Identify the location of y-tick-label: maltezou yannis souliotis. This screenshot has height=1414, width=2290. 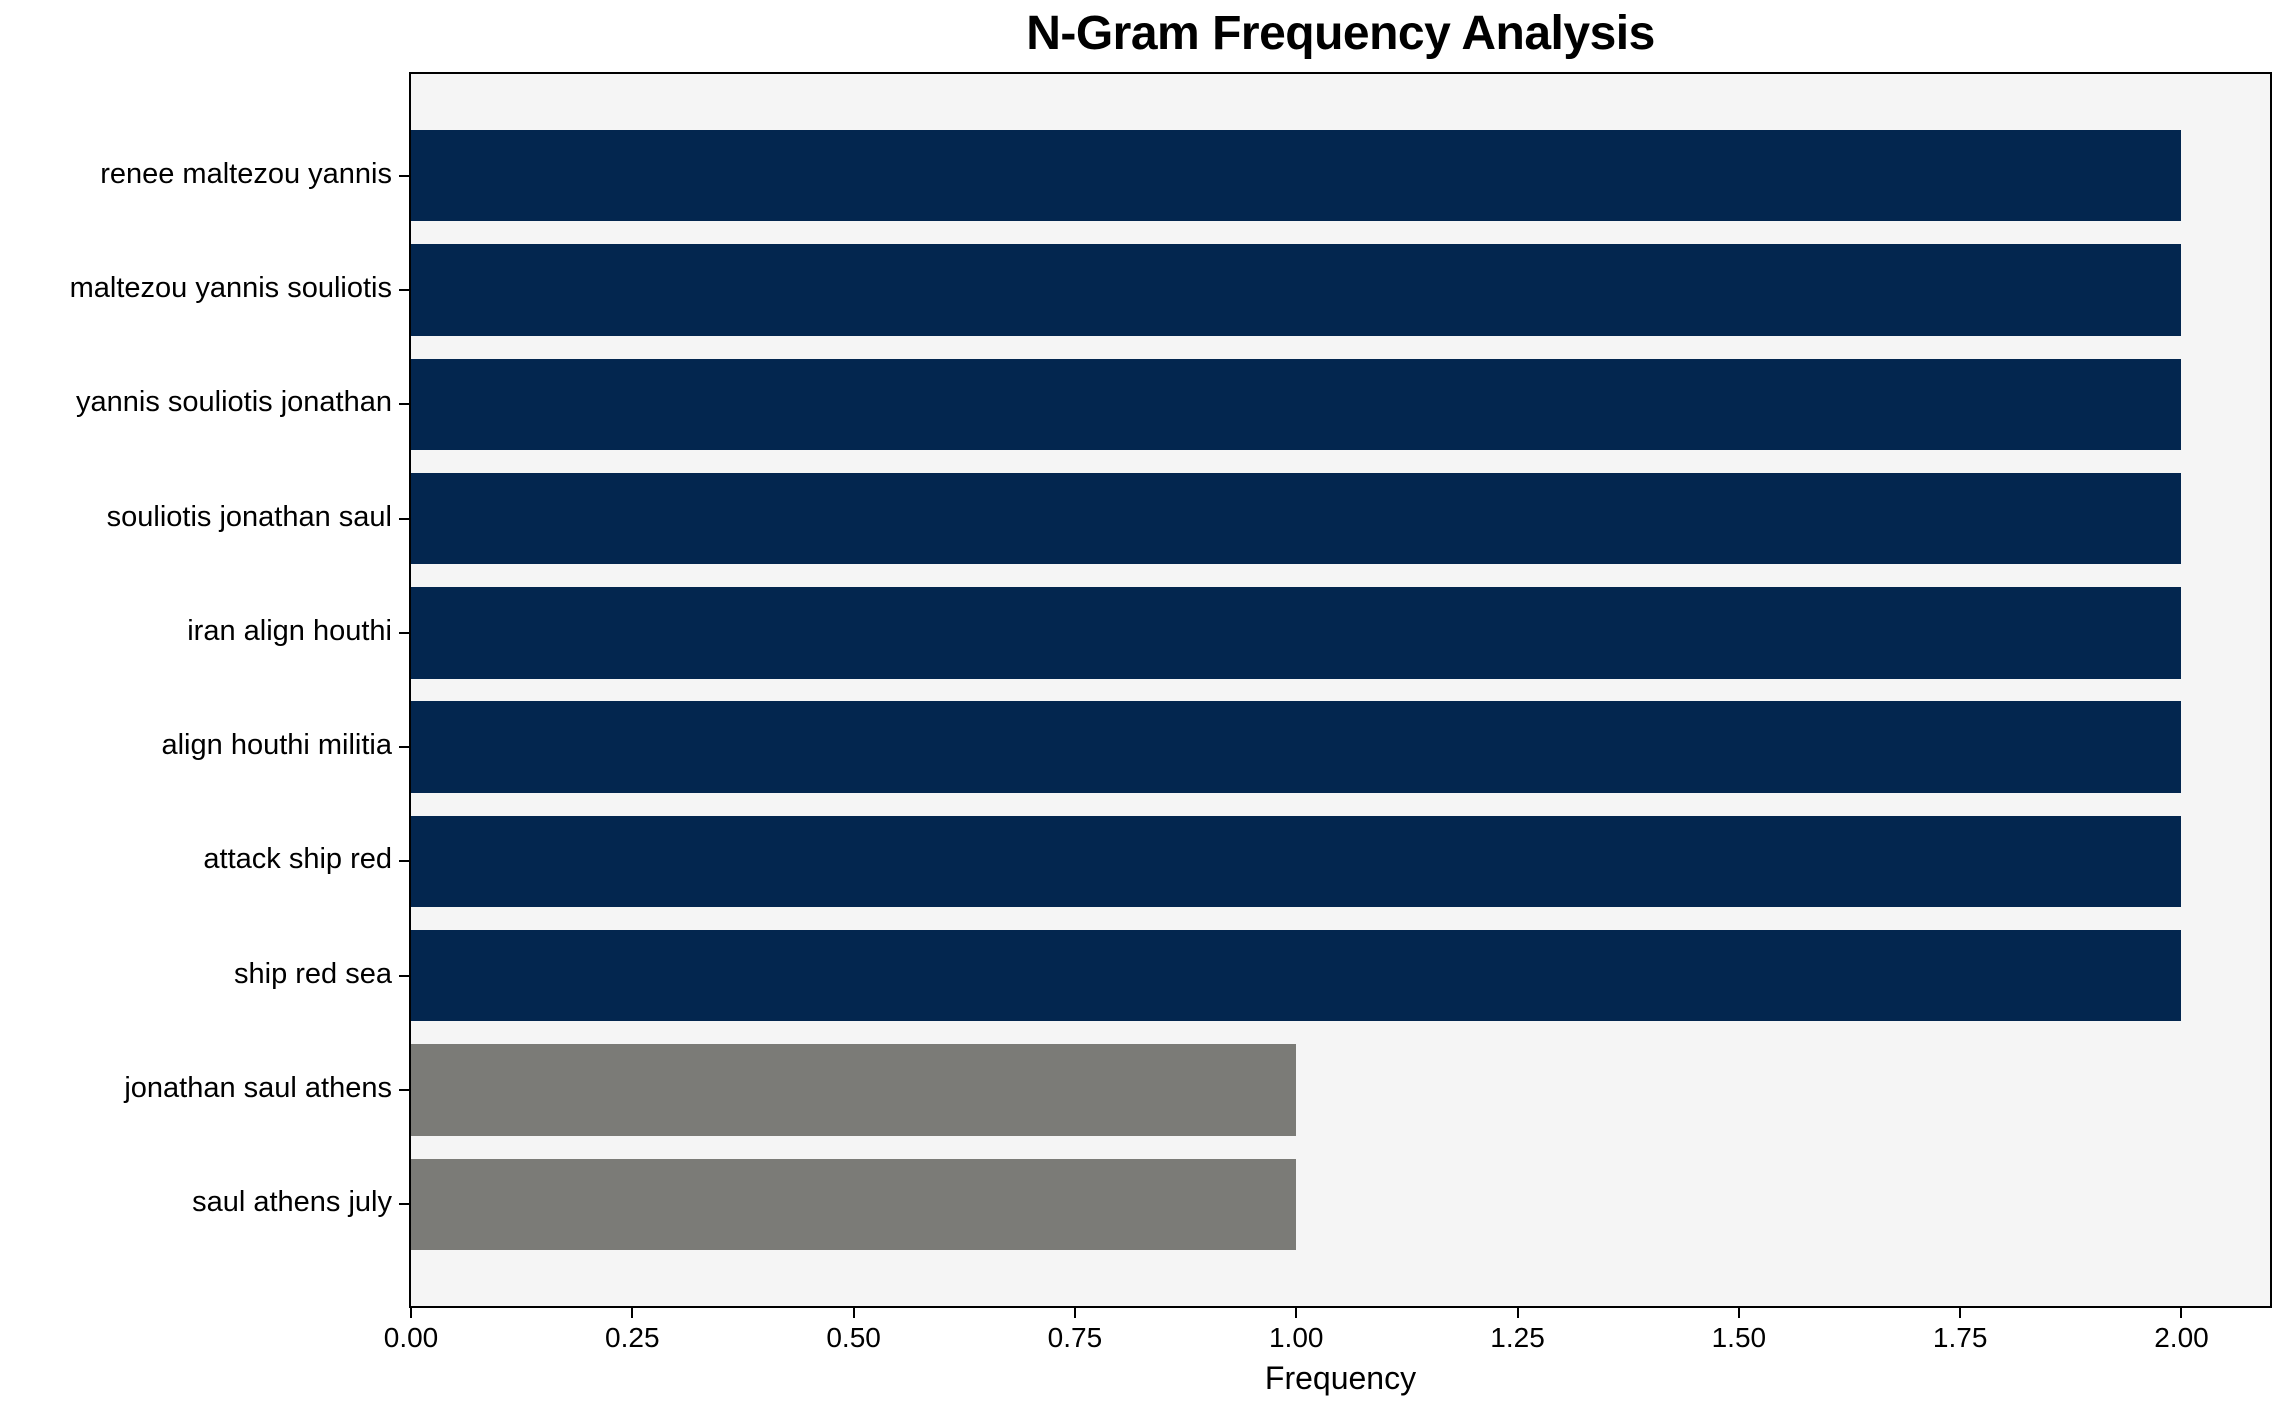
(230, 288).